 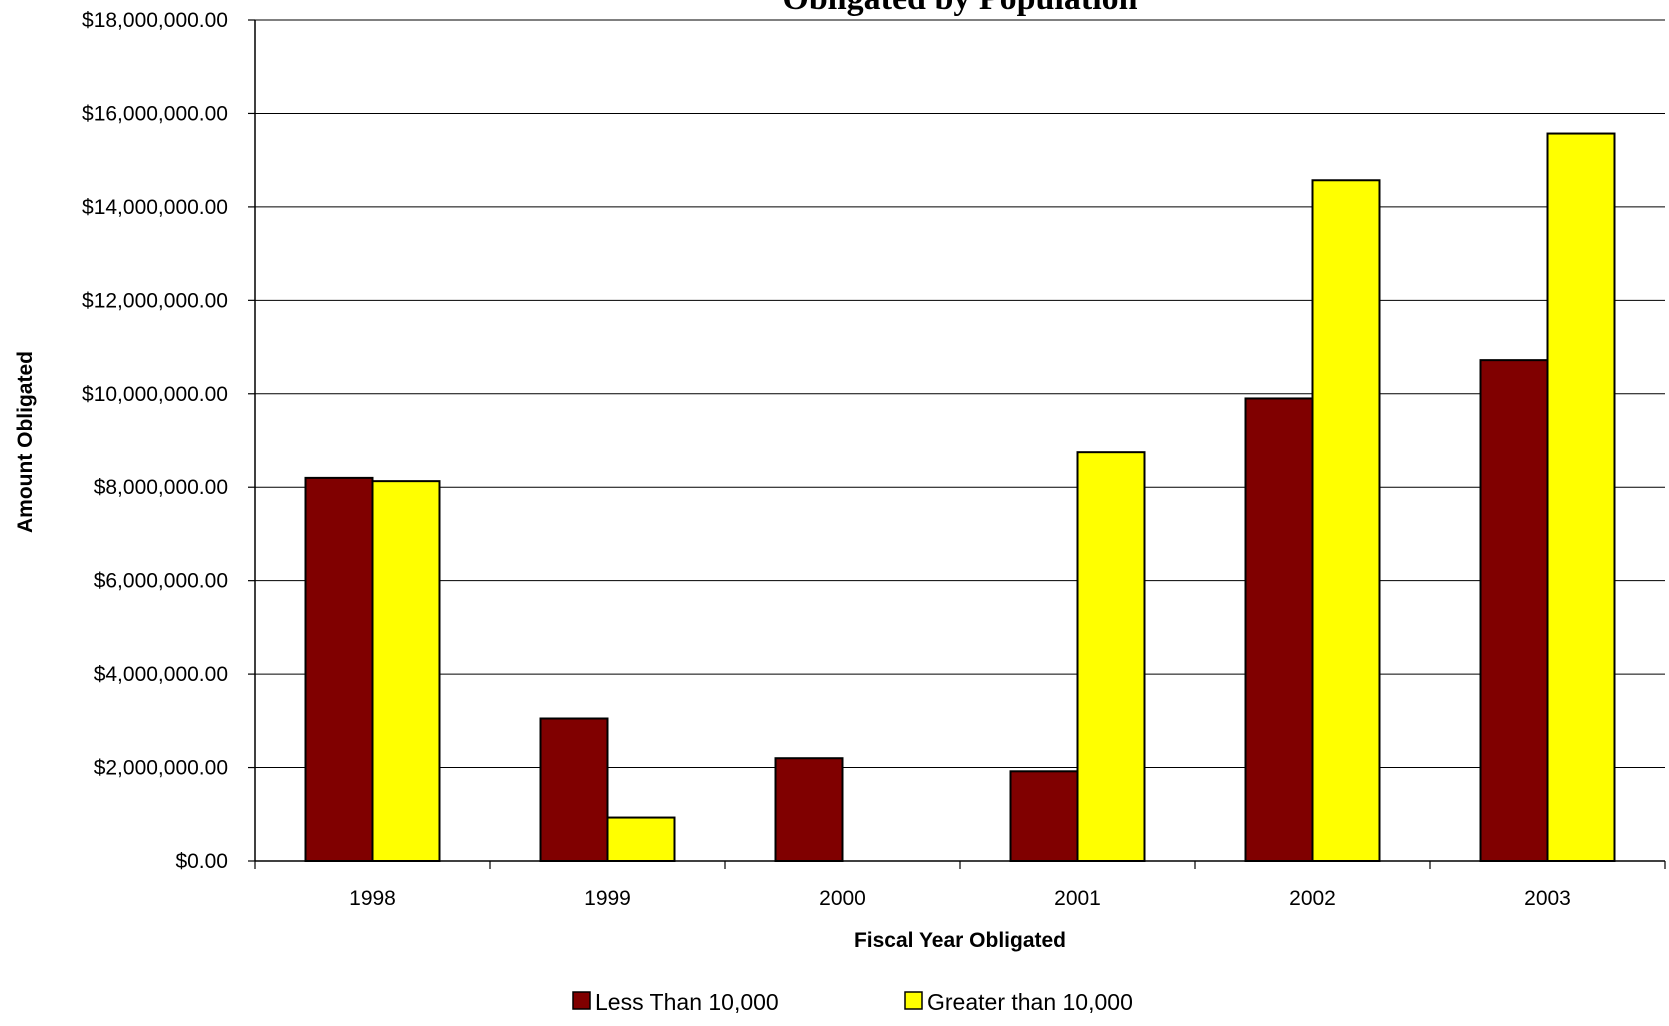 I want to click on legend-label: Less Than 10,000, so click(x=687, y=1002).